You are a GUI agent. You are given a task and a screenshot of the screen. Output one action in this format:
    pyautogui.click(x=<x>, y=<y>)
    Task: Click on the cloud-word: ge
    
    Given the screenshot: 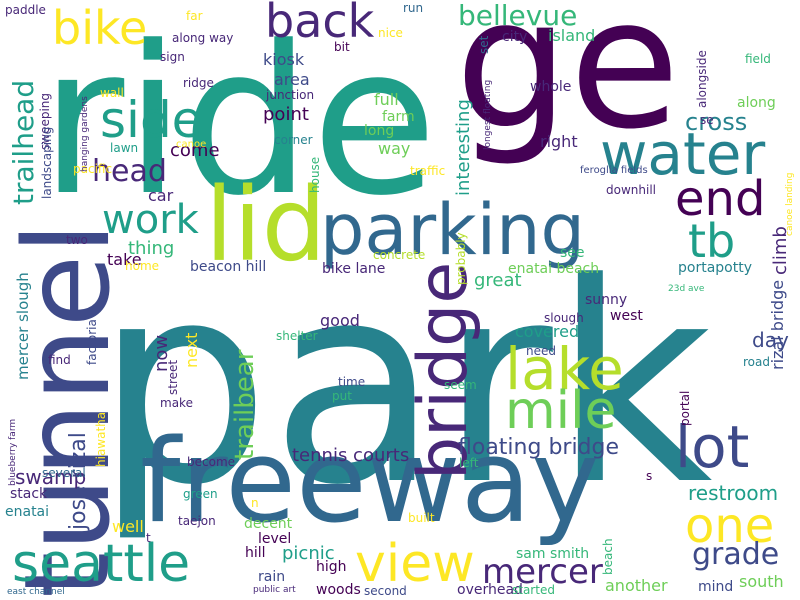 What is the action you would take?
    pyautogui.click(x=567, y=84)
    